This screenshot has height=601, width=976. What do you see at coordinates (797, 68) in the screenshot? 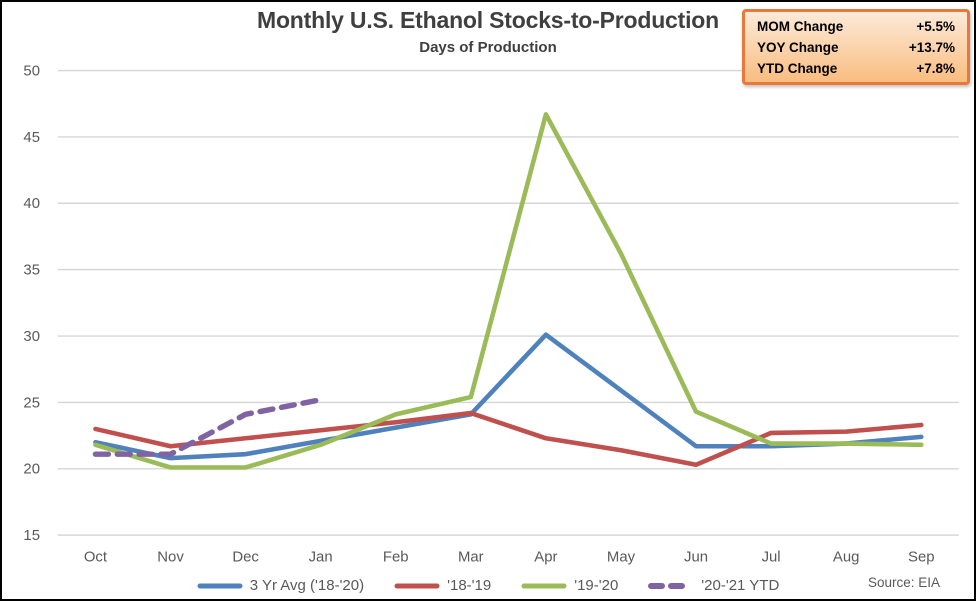
I see `stats-label-ytd: YTD Change` at bounding box center [797, 68].